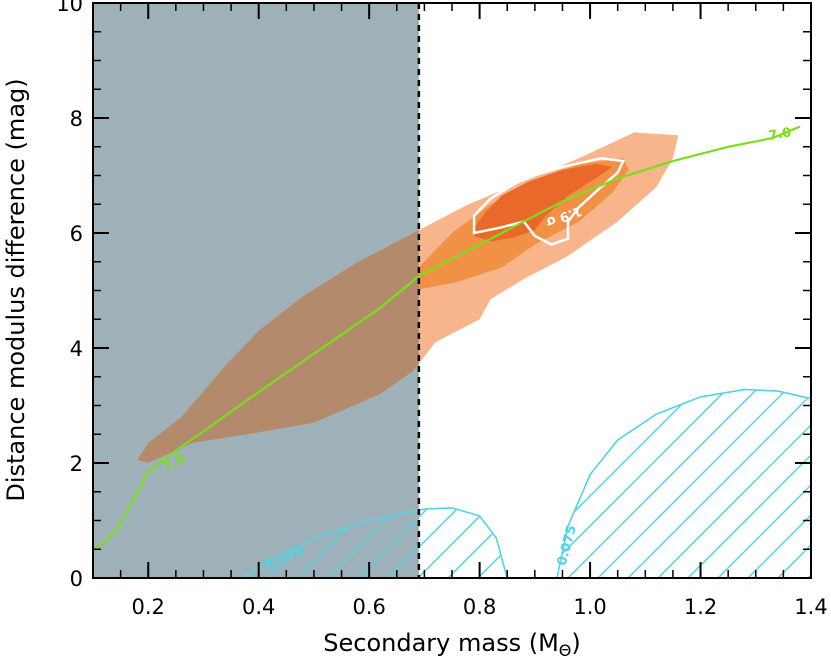  What do you see at coordinates (76, 119) in the screenshot?
I see `y-tick-label: 8` at bounding box center [76, 119].